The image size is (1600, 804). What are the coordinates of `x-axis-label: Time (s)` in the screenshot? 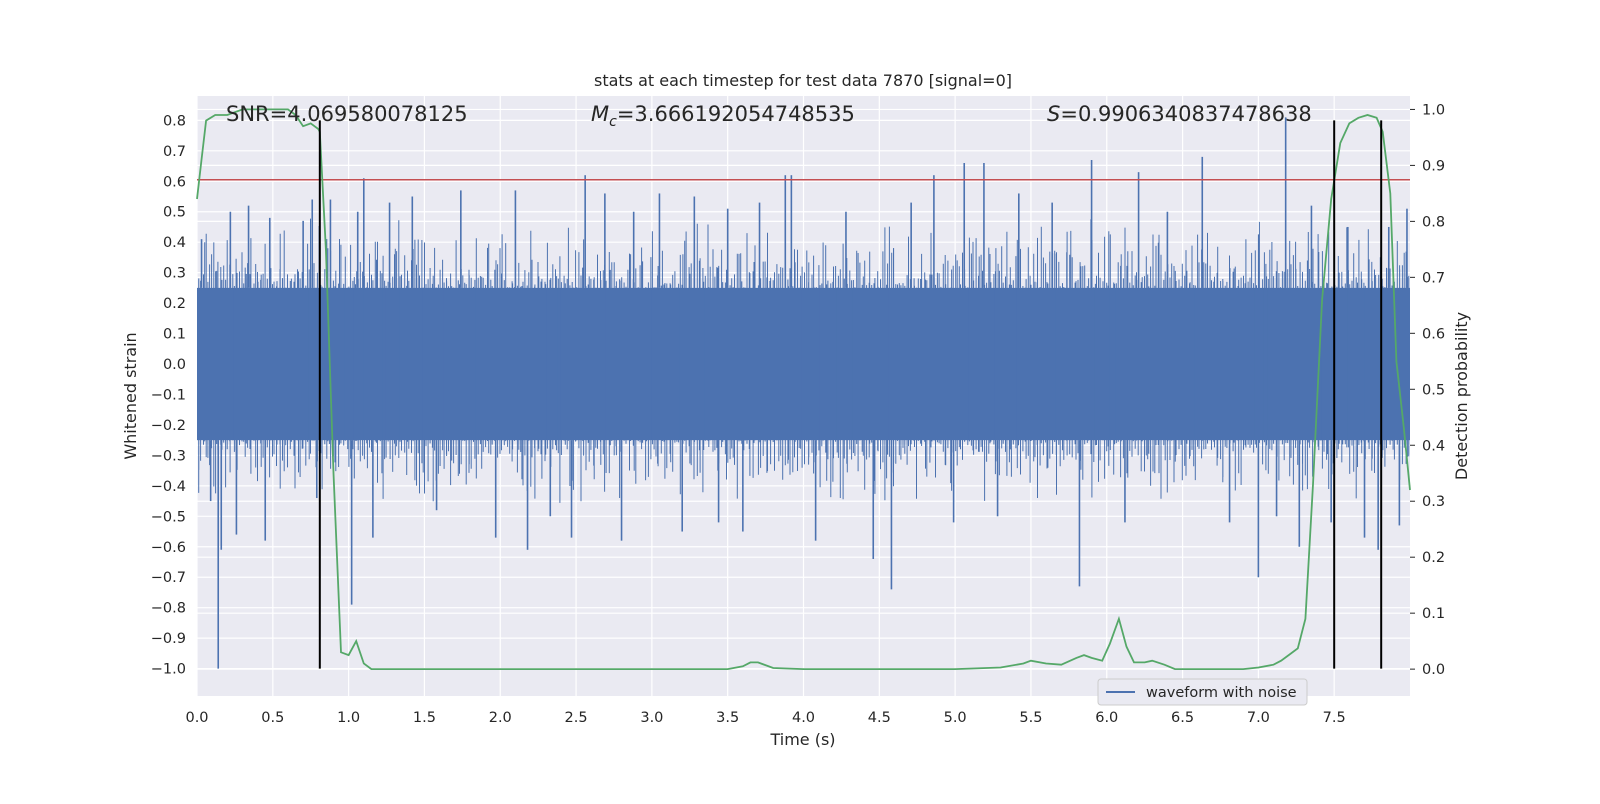 It's located at (802, 739).